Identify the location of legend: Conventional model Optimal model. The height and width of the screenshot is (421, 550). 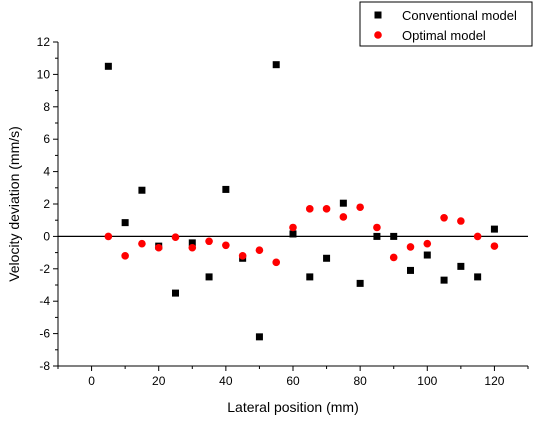
(446, 24).